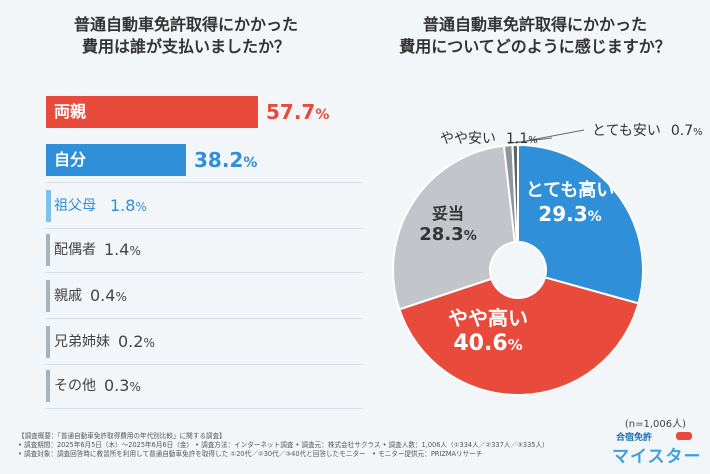 The image size is (710, 474). I want to click on slice-value: 28.3%, so click(448, 234).